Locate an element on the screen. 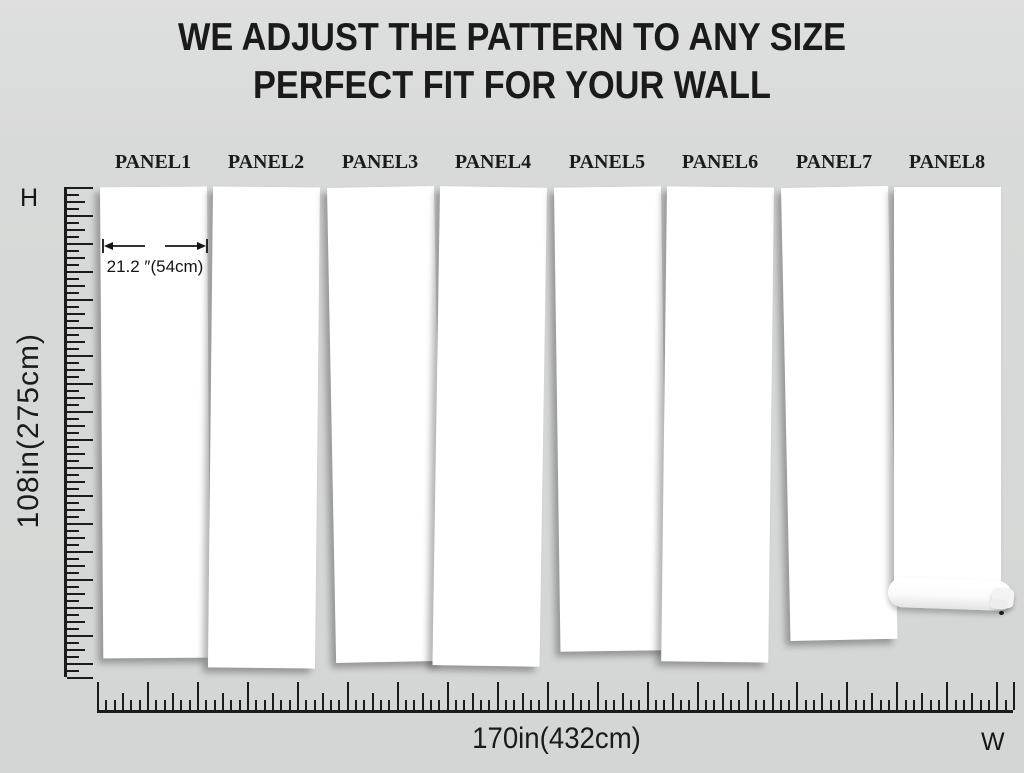 The height and width of the screenshot is (773, 1024). panel-label-5: PANEL5 is located at coordinates (607, 162).